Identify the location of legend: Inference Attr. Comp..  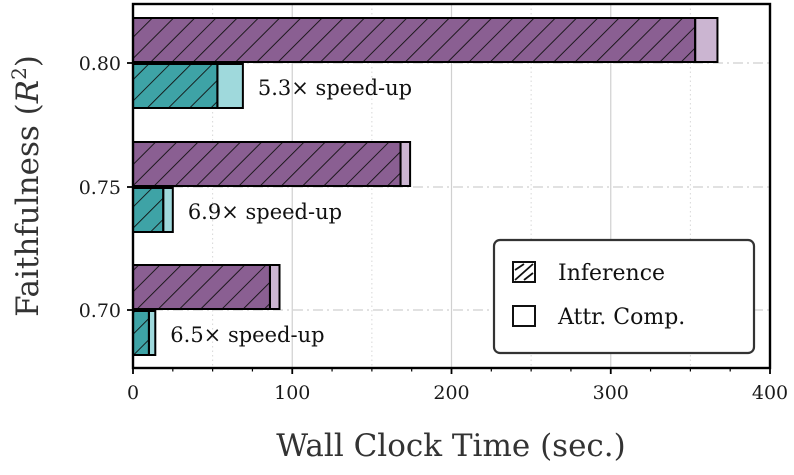
(624, 296).